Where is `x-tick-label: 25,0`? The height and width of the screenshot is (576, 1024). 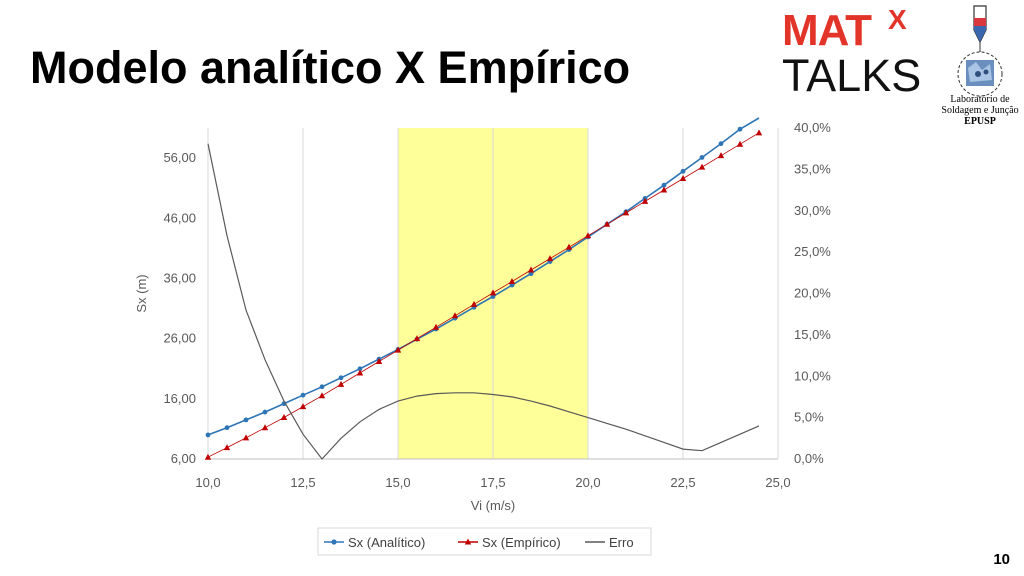 x-tick-label: 25,0 is located at coordinates (777, 482).